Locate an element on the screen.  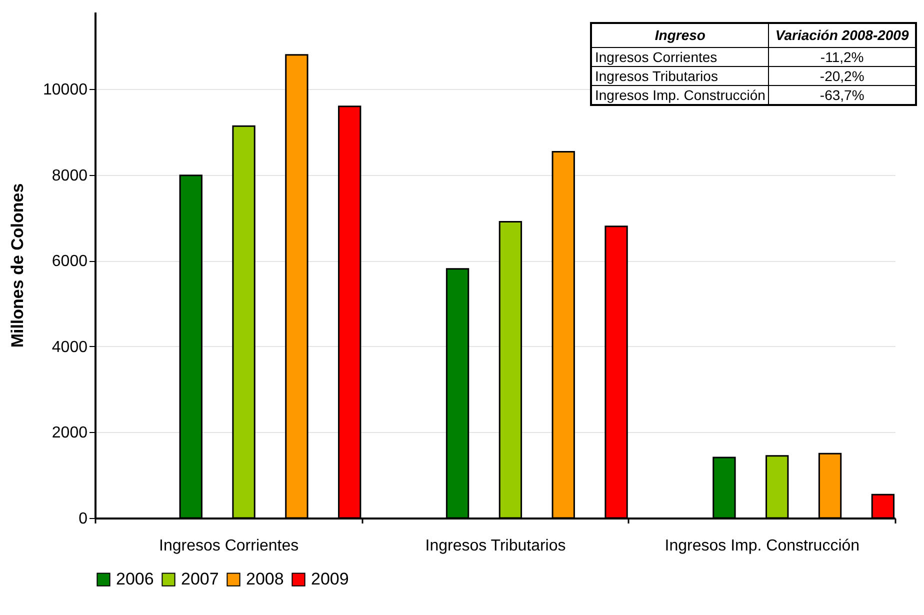
annotation: Variación 2008-2009 is located at coordinates (842, 35).